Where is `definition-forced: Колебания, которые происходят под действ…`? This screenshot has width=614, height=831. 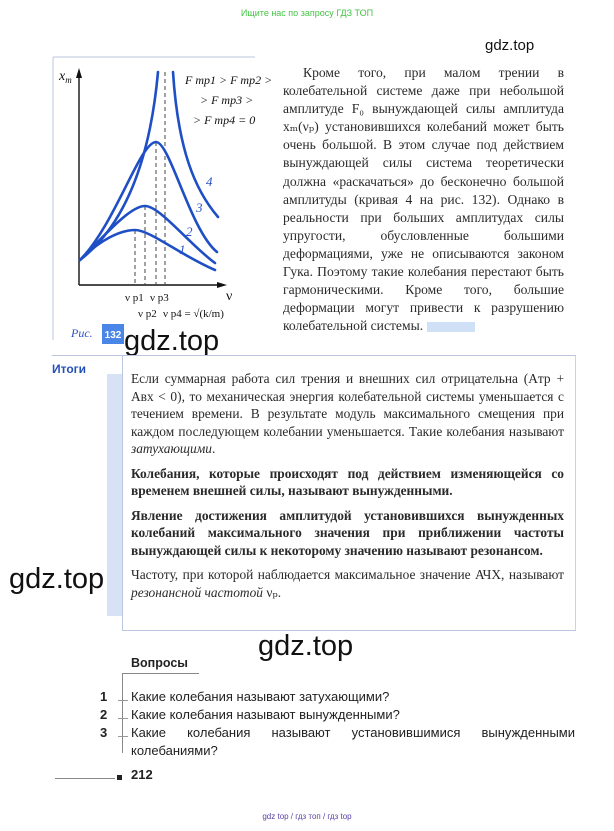 definition-forced: Колебания, которые происходят под действ… is located at coordinates (347, 482).